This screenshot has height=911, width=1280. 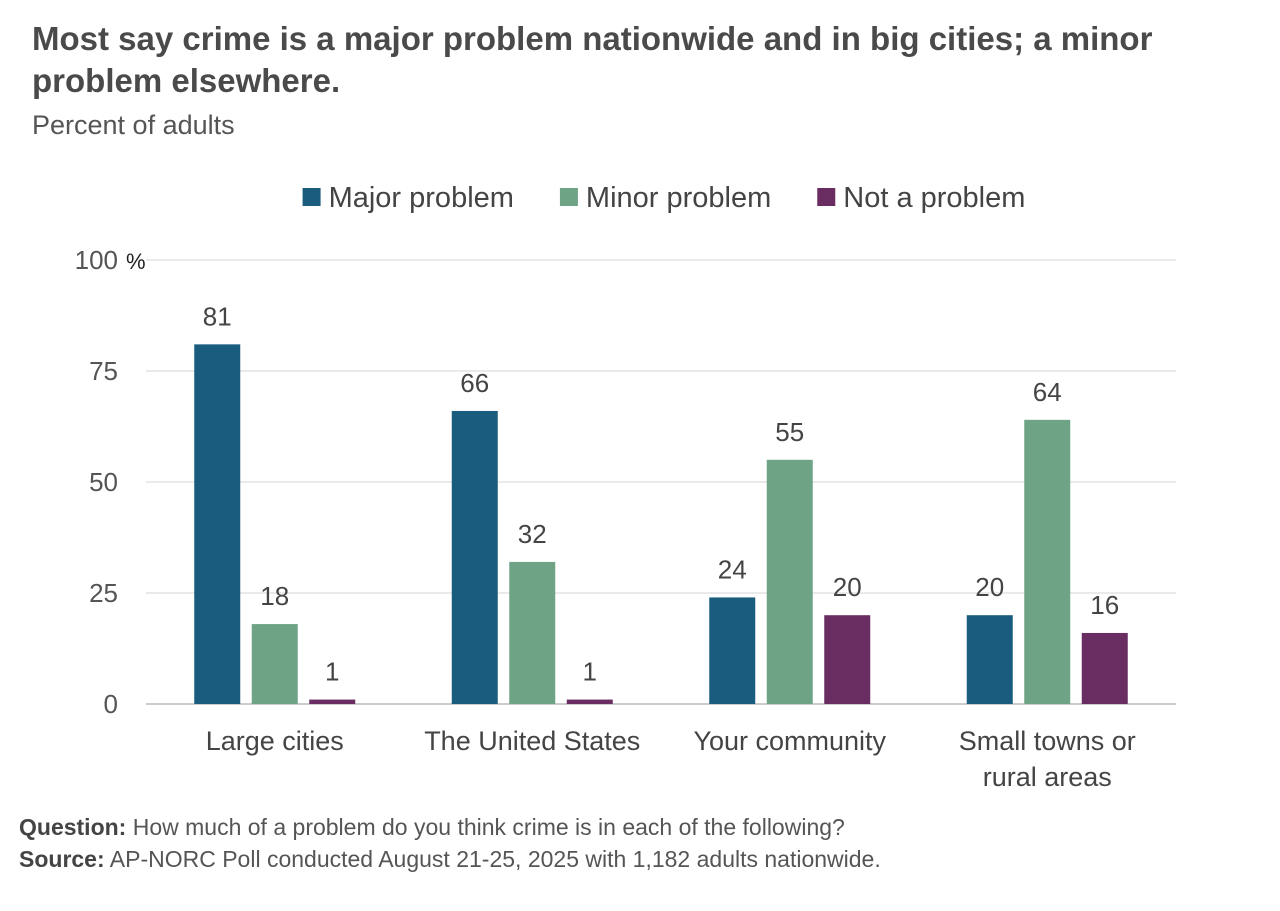 I want to click on x-category-label: Small towns or rural areas, so click(x=1047, y=759).